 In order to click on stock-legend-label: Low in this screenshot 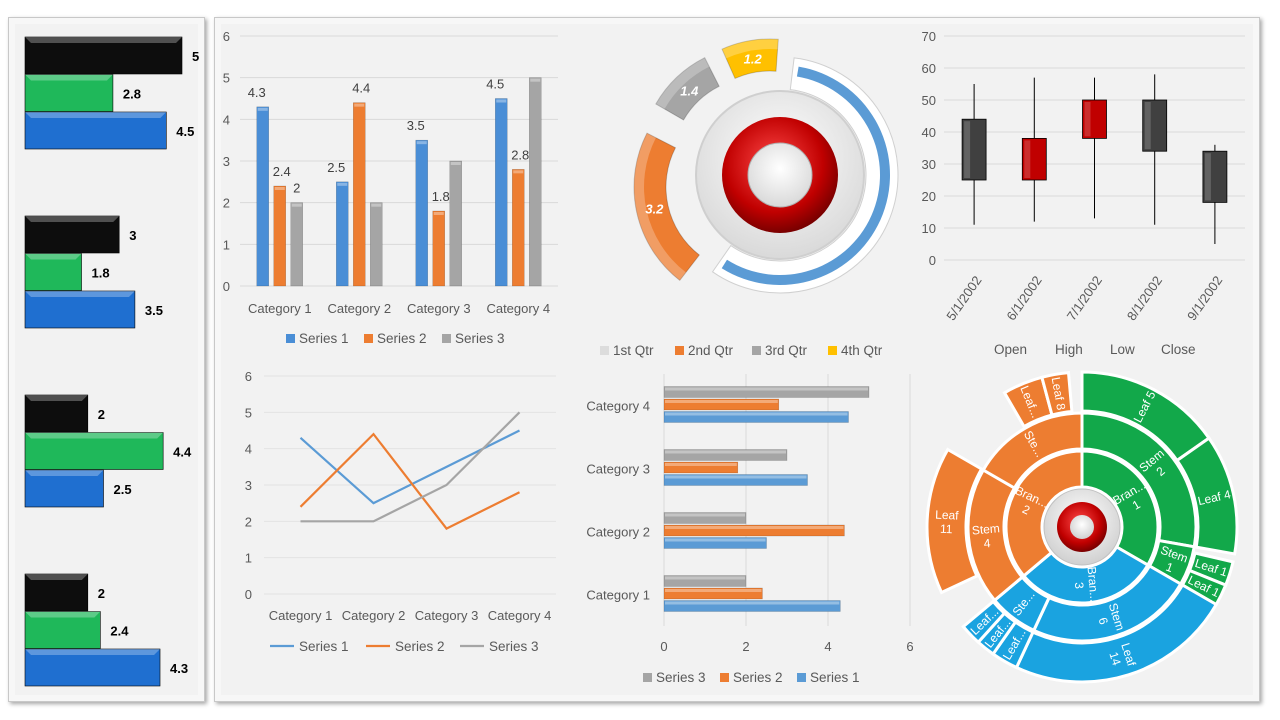, I will do `click(1122, 349)`.